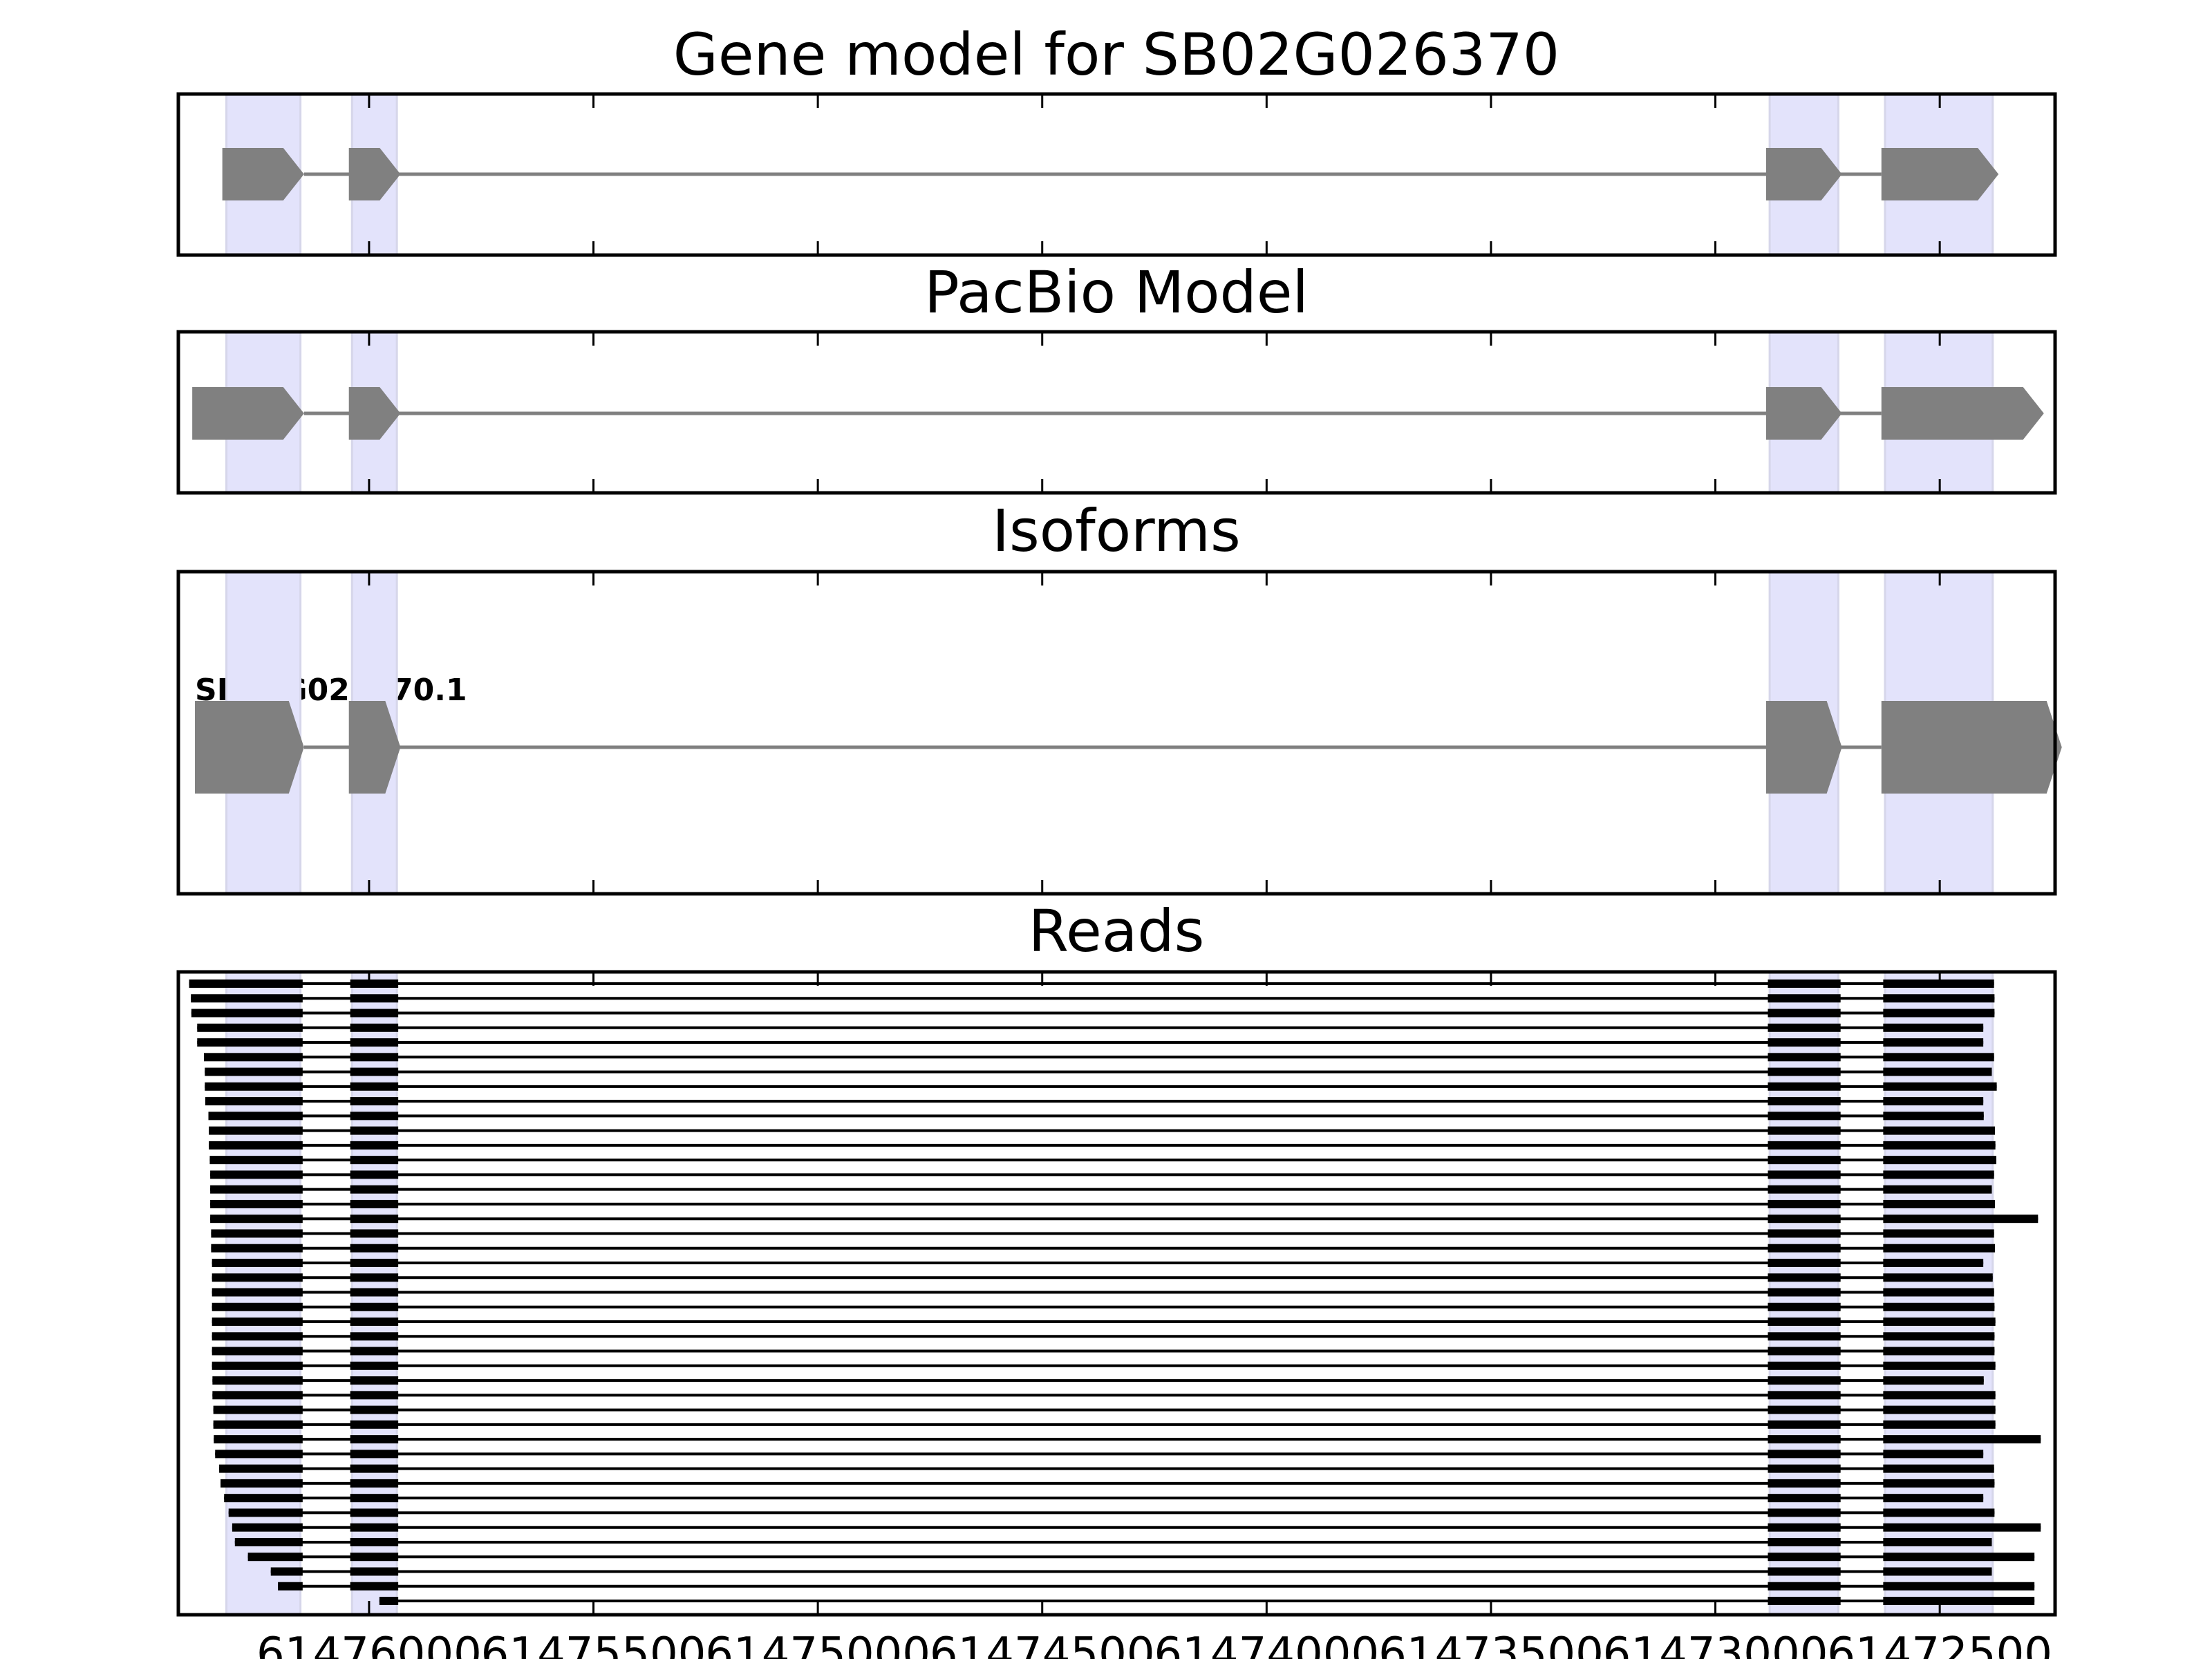 The image size is (2212, 1659). What do you see at coordinates (1117, 531) in the screenshot?
I see `panel-title-isoforms: Isoforms` at bounding box center [1117, 531].